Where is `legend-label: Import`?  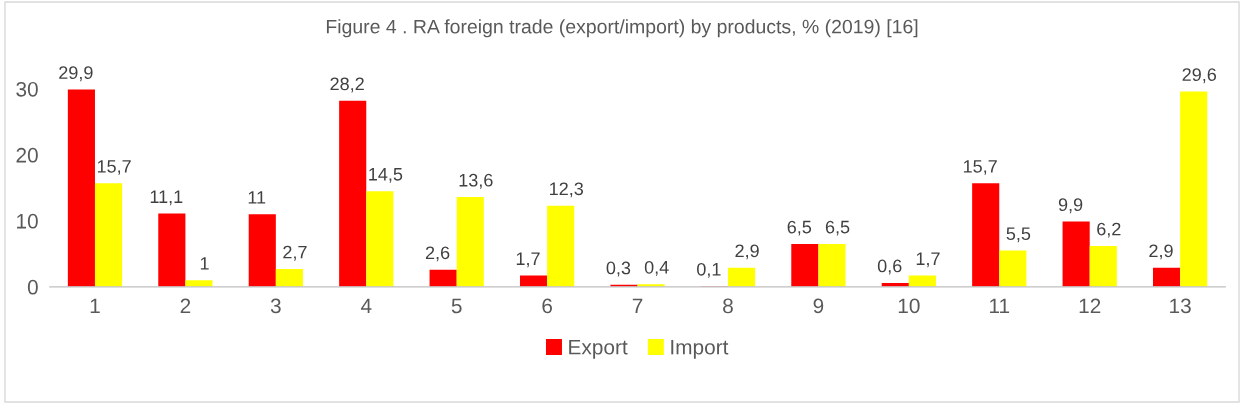 legend-label: Import is located at coordinates (700, 349).